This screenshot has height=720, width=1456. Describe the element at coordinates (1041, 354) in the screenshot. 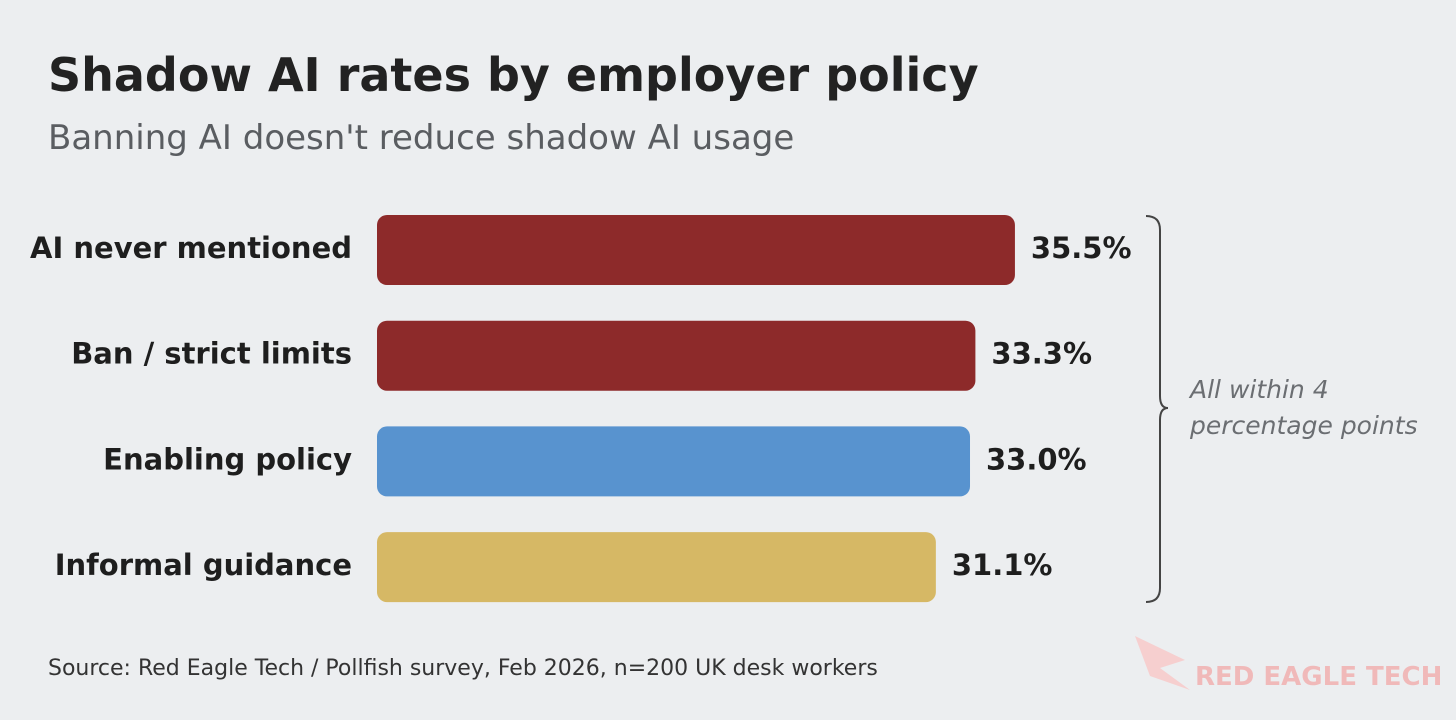

I see `value-label: 33.3%` at that location.